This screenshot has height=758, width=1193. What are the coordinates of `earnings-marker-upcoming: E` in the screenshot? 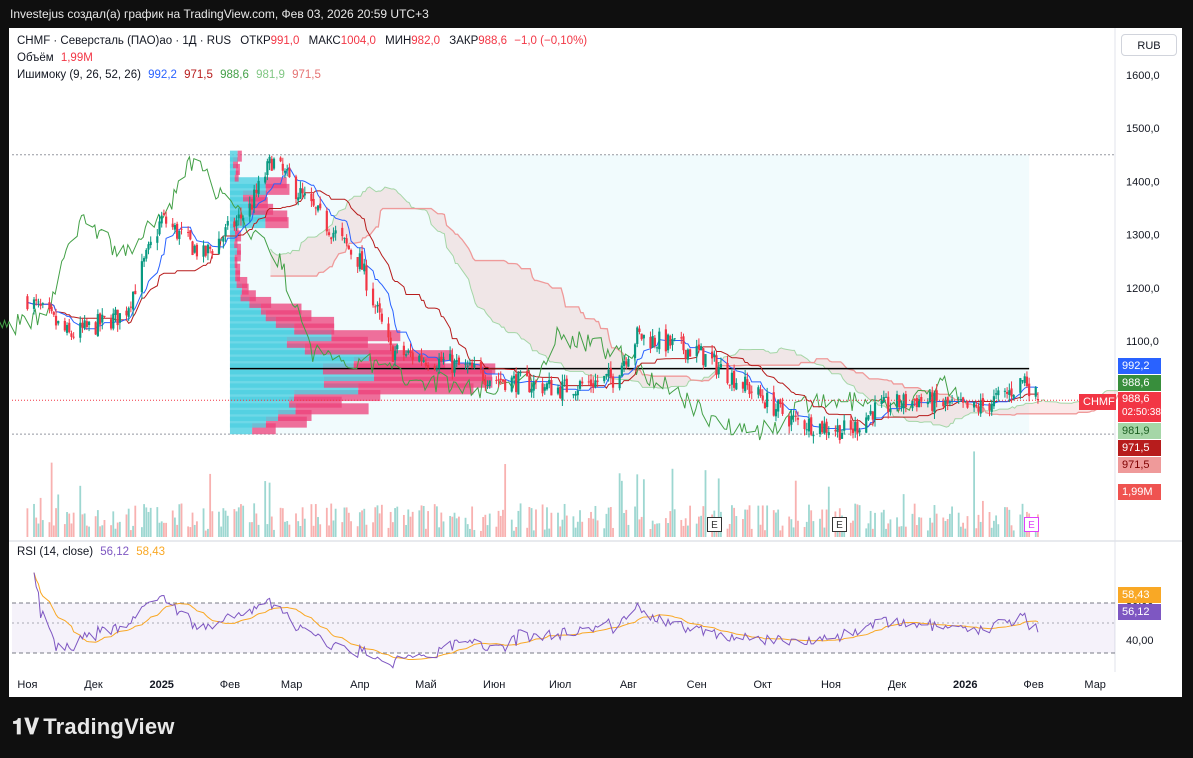 It's located at (1031, 524).